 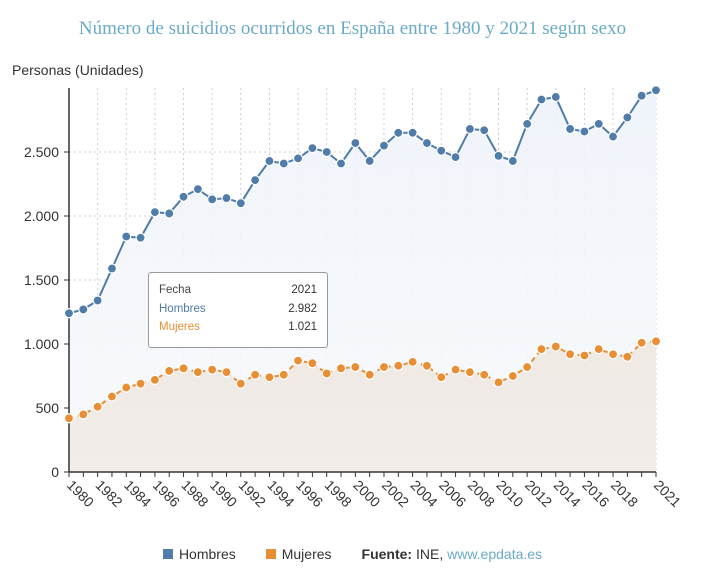 What do you see at coordinates (495, 554) in the screenshot?
I see `source-link: www.epdata.es` at bounding box center [495, 554].